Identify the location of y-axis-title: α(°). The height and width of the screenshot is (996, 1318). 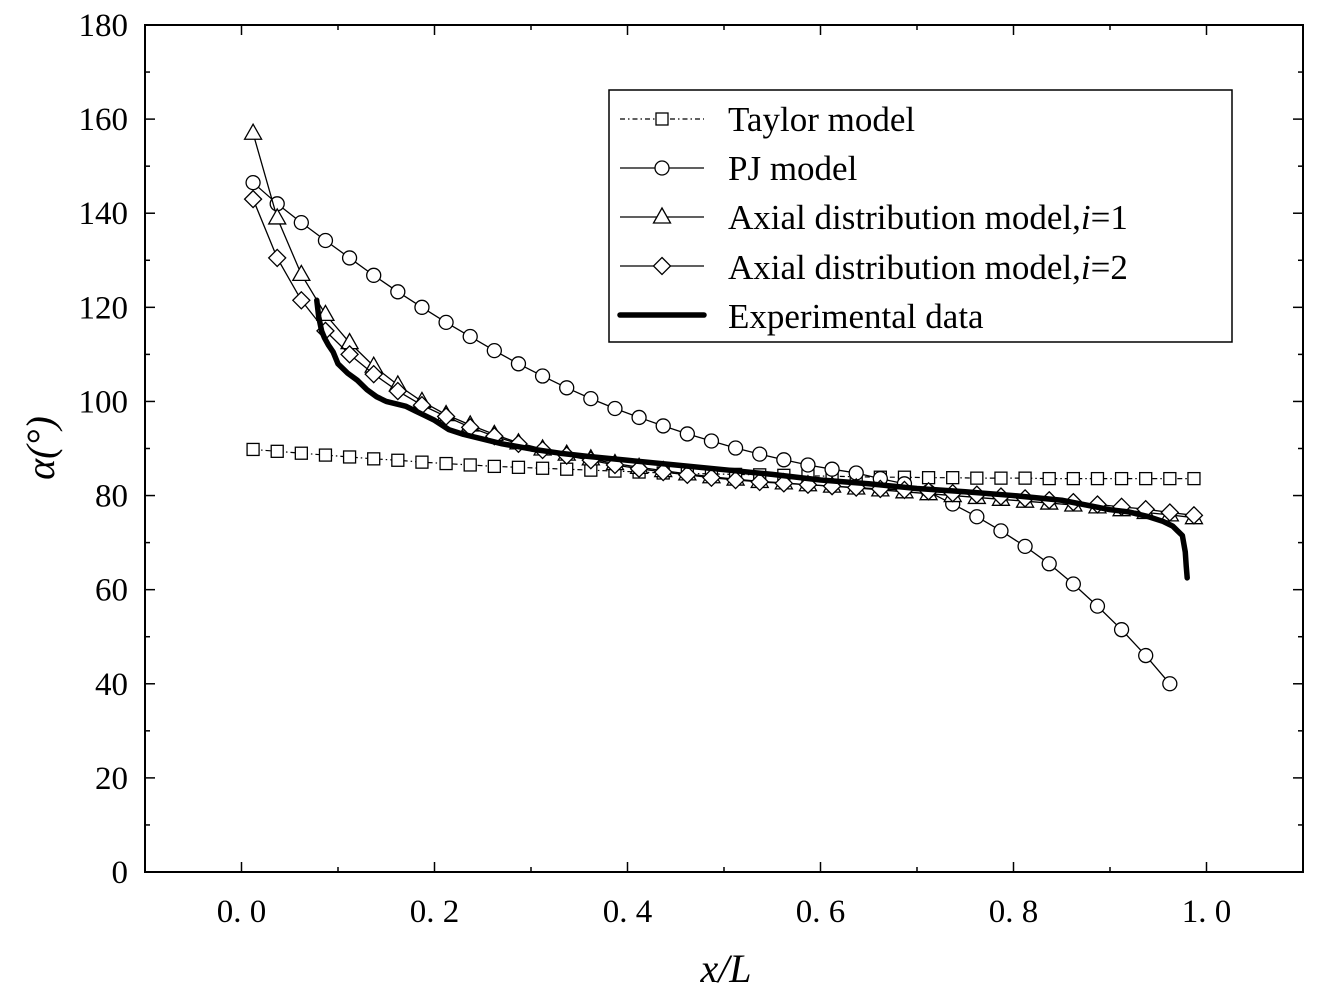
(40, 448).